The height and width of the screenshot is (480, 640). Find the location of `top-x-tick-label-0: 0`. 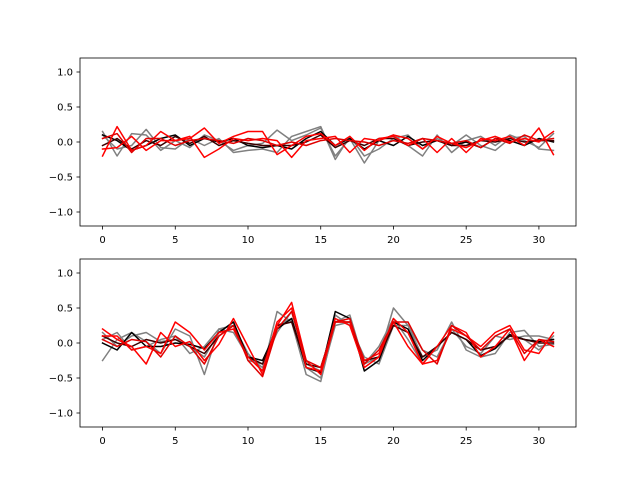

top-x-tick-label-0: 0 is located at coordinates (102, 240).